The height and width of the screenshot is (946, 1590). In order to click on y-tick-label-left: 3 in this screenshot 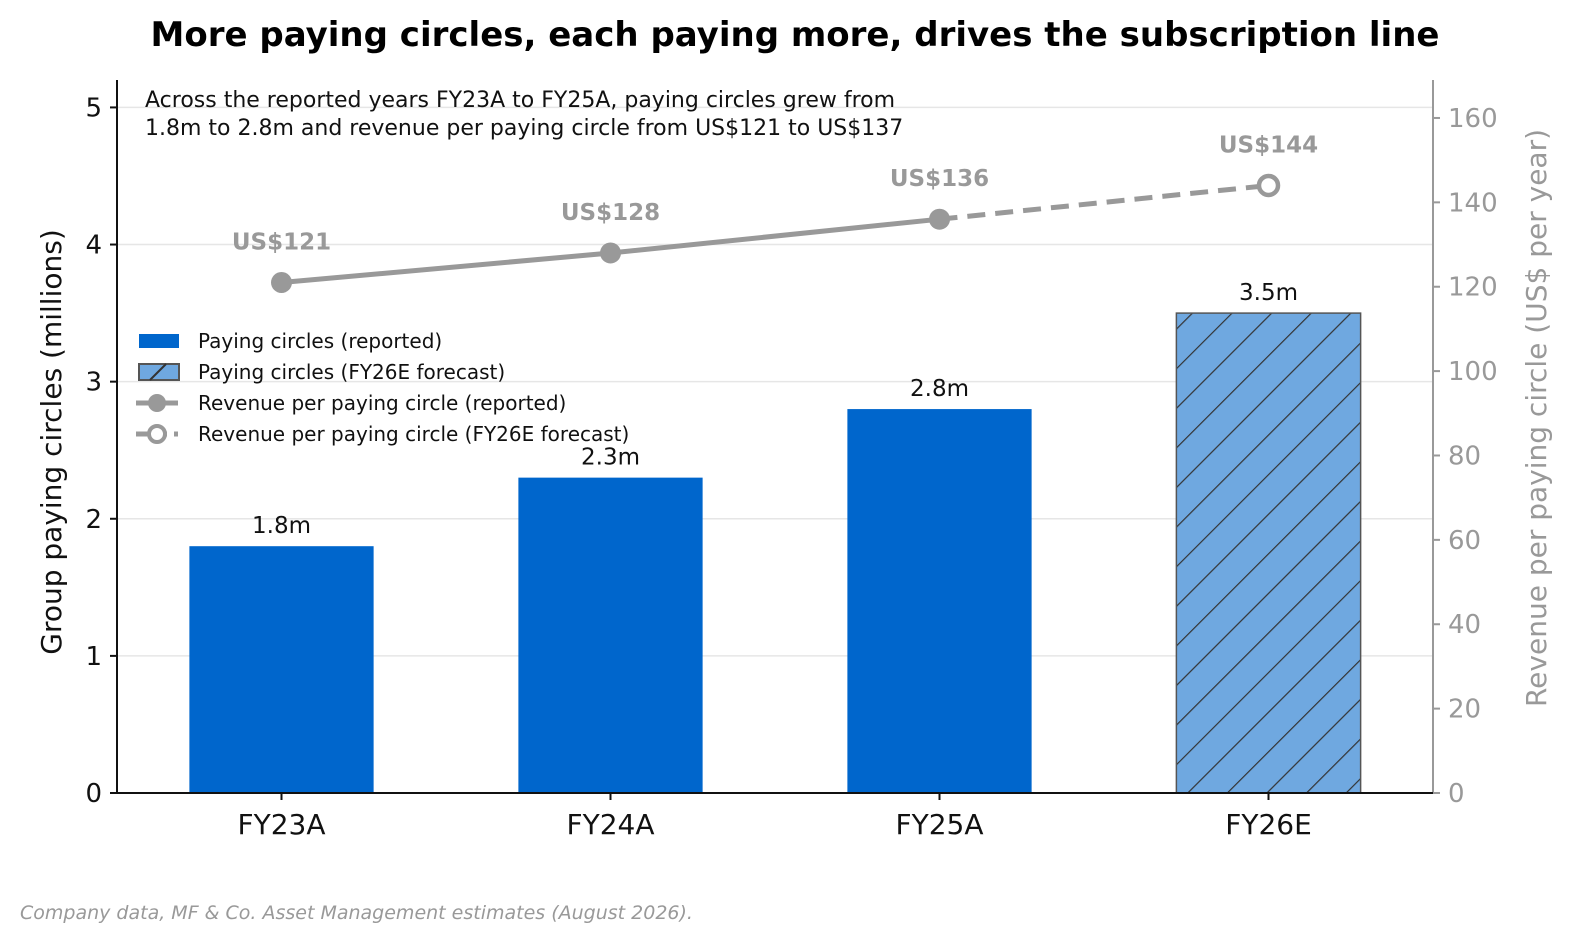, I will do `click(93, 383)`.